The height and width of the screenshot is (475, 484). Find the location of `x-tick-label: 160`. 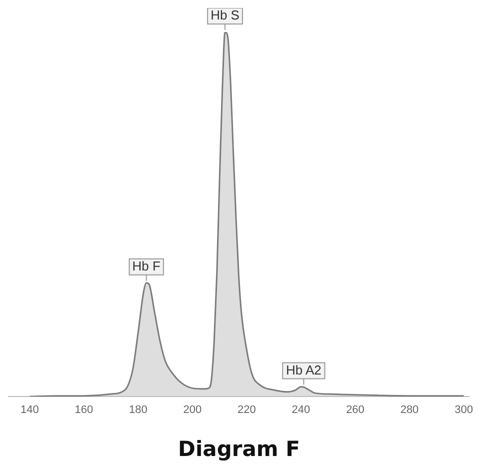

x-tick-label: 160 is located at coordinates (84, 410).